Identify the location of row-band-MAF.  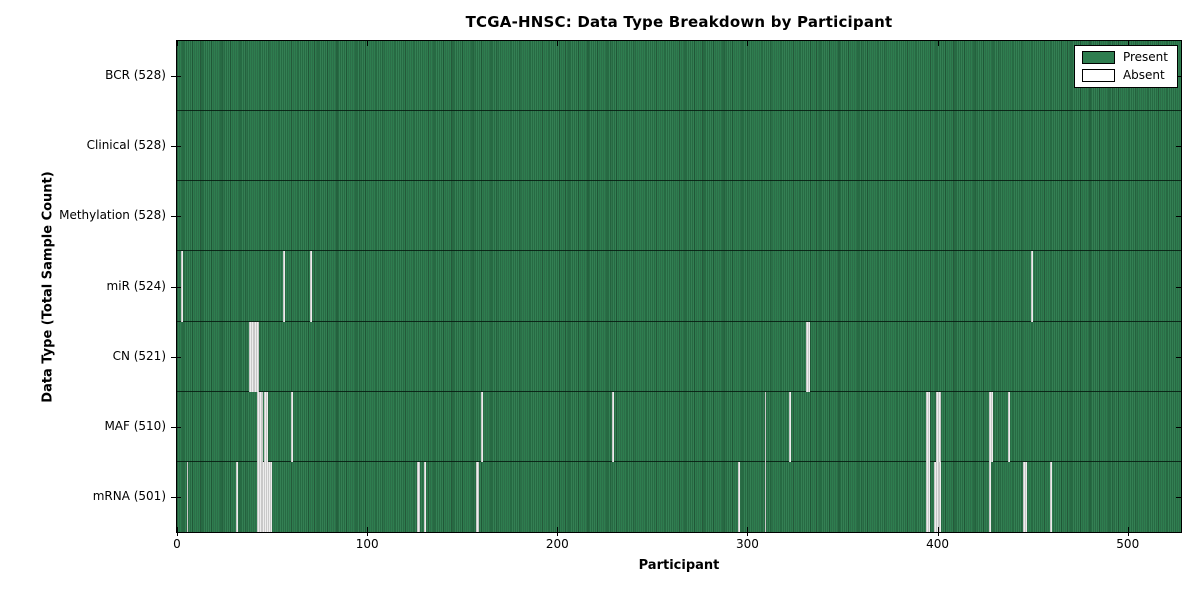
(679, 426).